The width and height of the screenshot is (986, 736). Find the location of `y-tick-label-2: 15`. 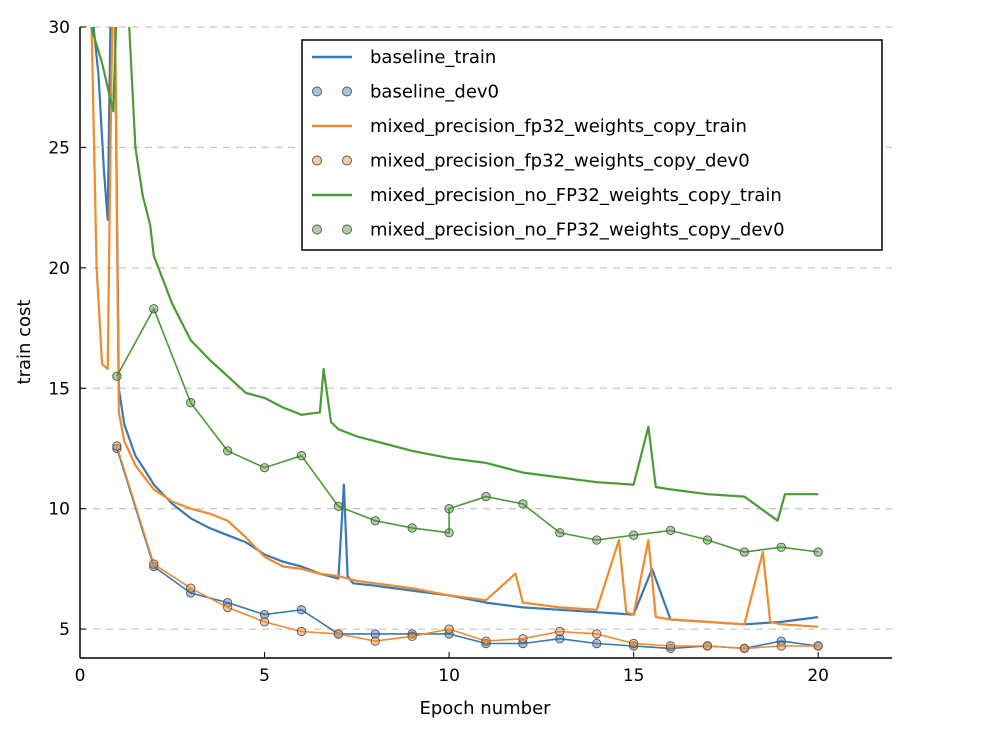

y-tick-label-2: 15 is located at coordinates (59, 389).